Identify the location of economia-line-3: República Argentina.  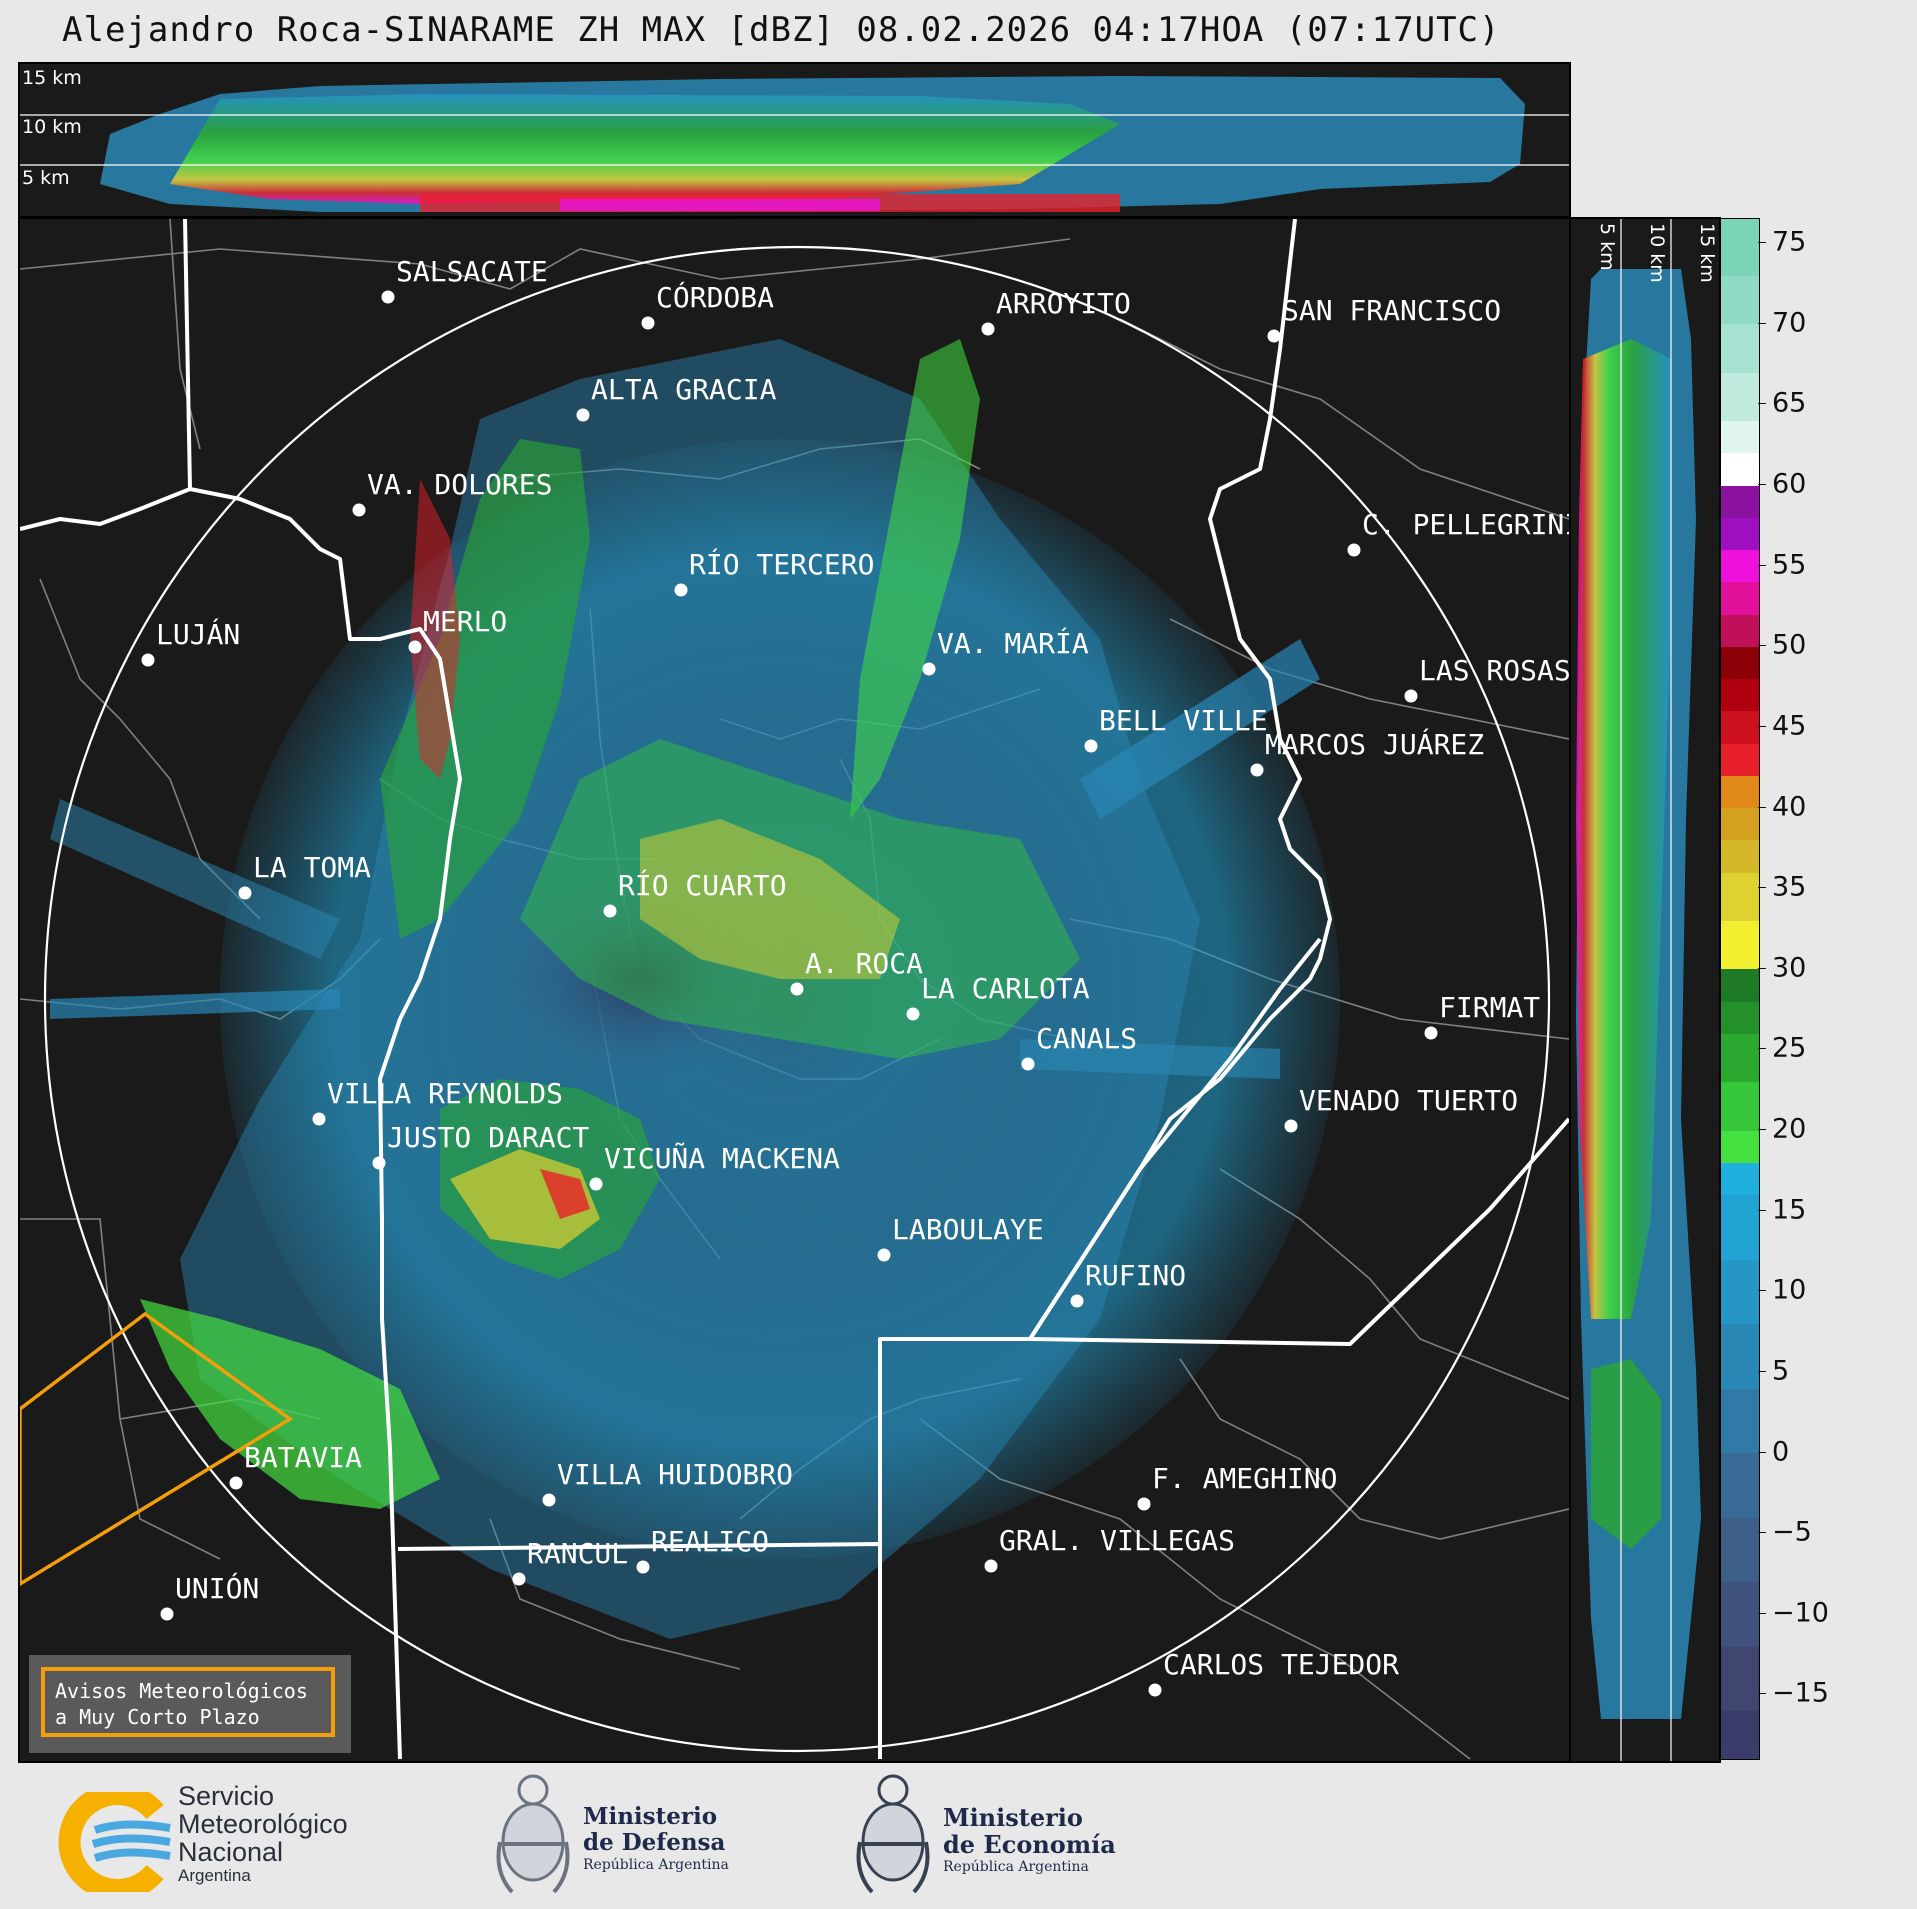
(1016, 1867).